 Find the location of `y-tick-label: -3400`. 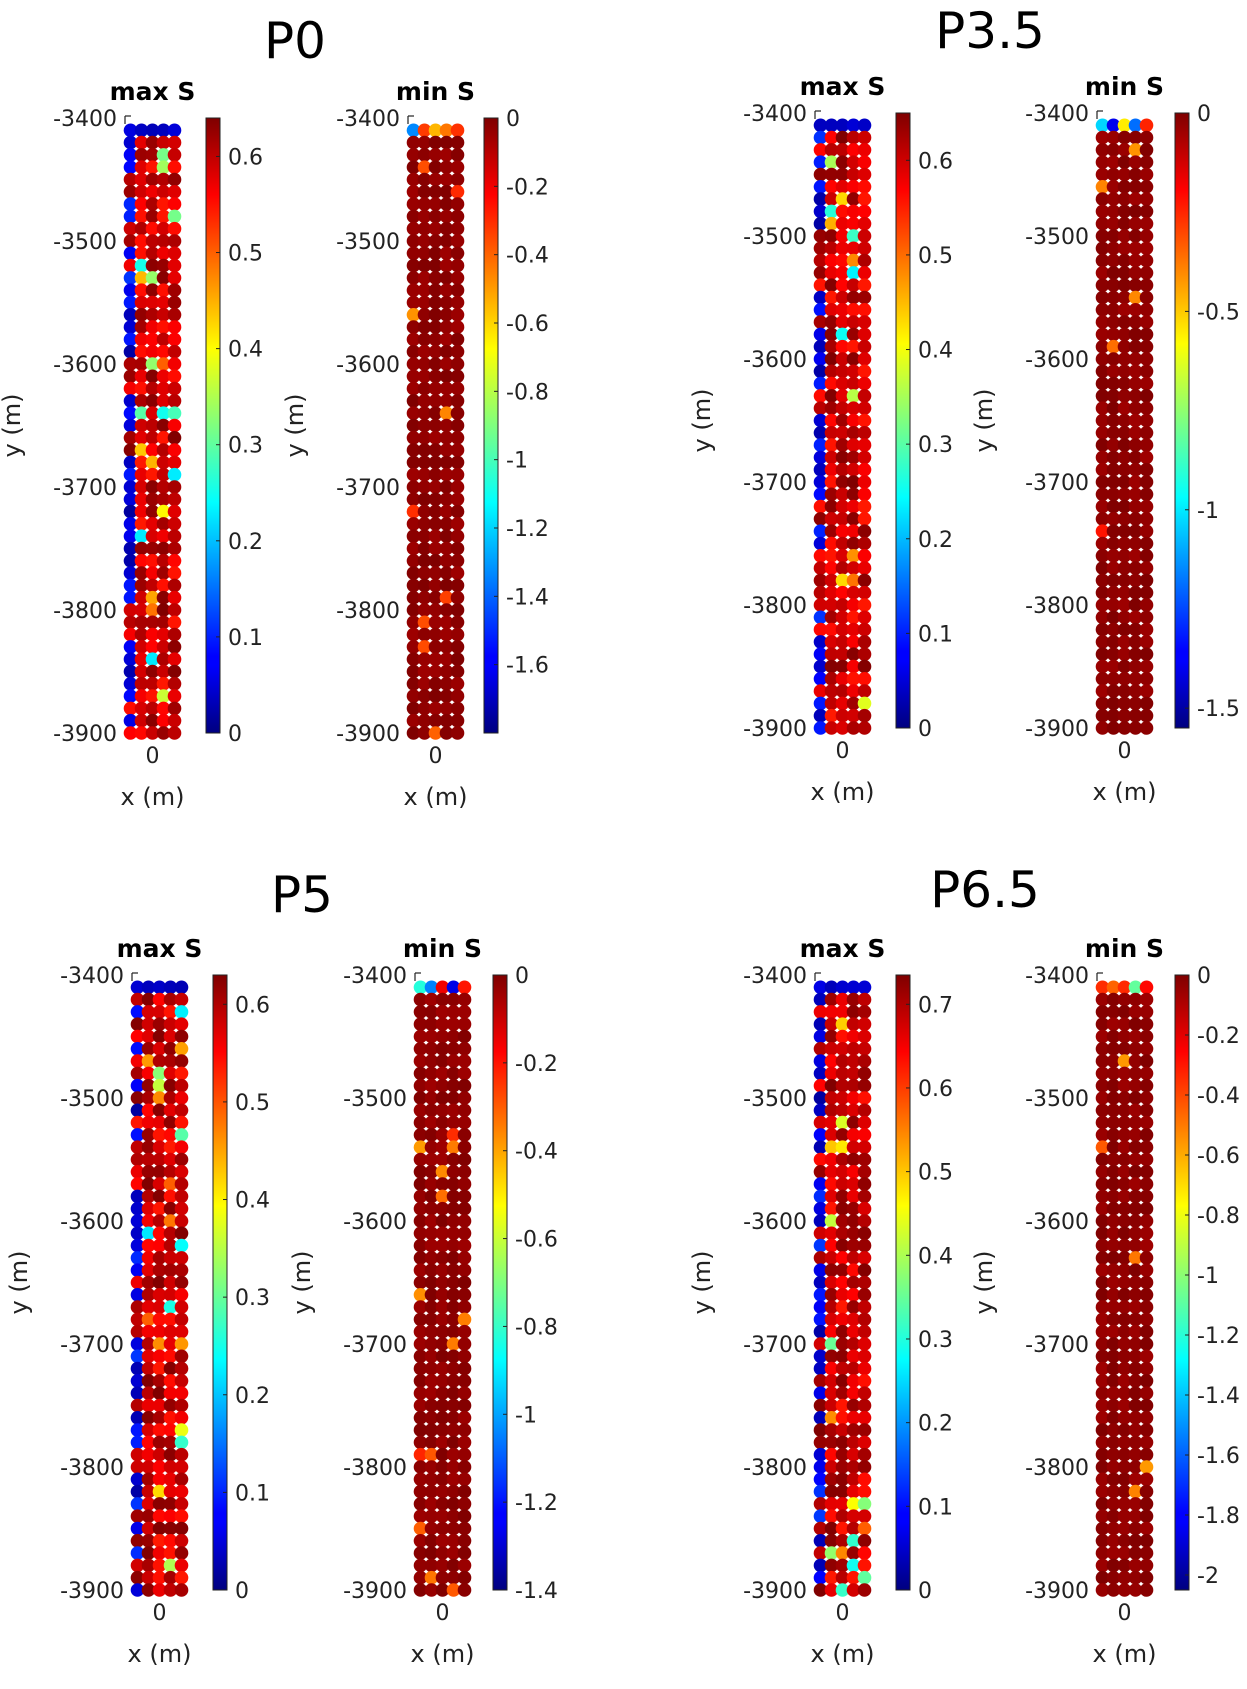

y-tick-label: -3400 is located at coordinates (375, 976).